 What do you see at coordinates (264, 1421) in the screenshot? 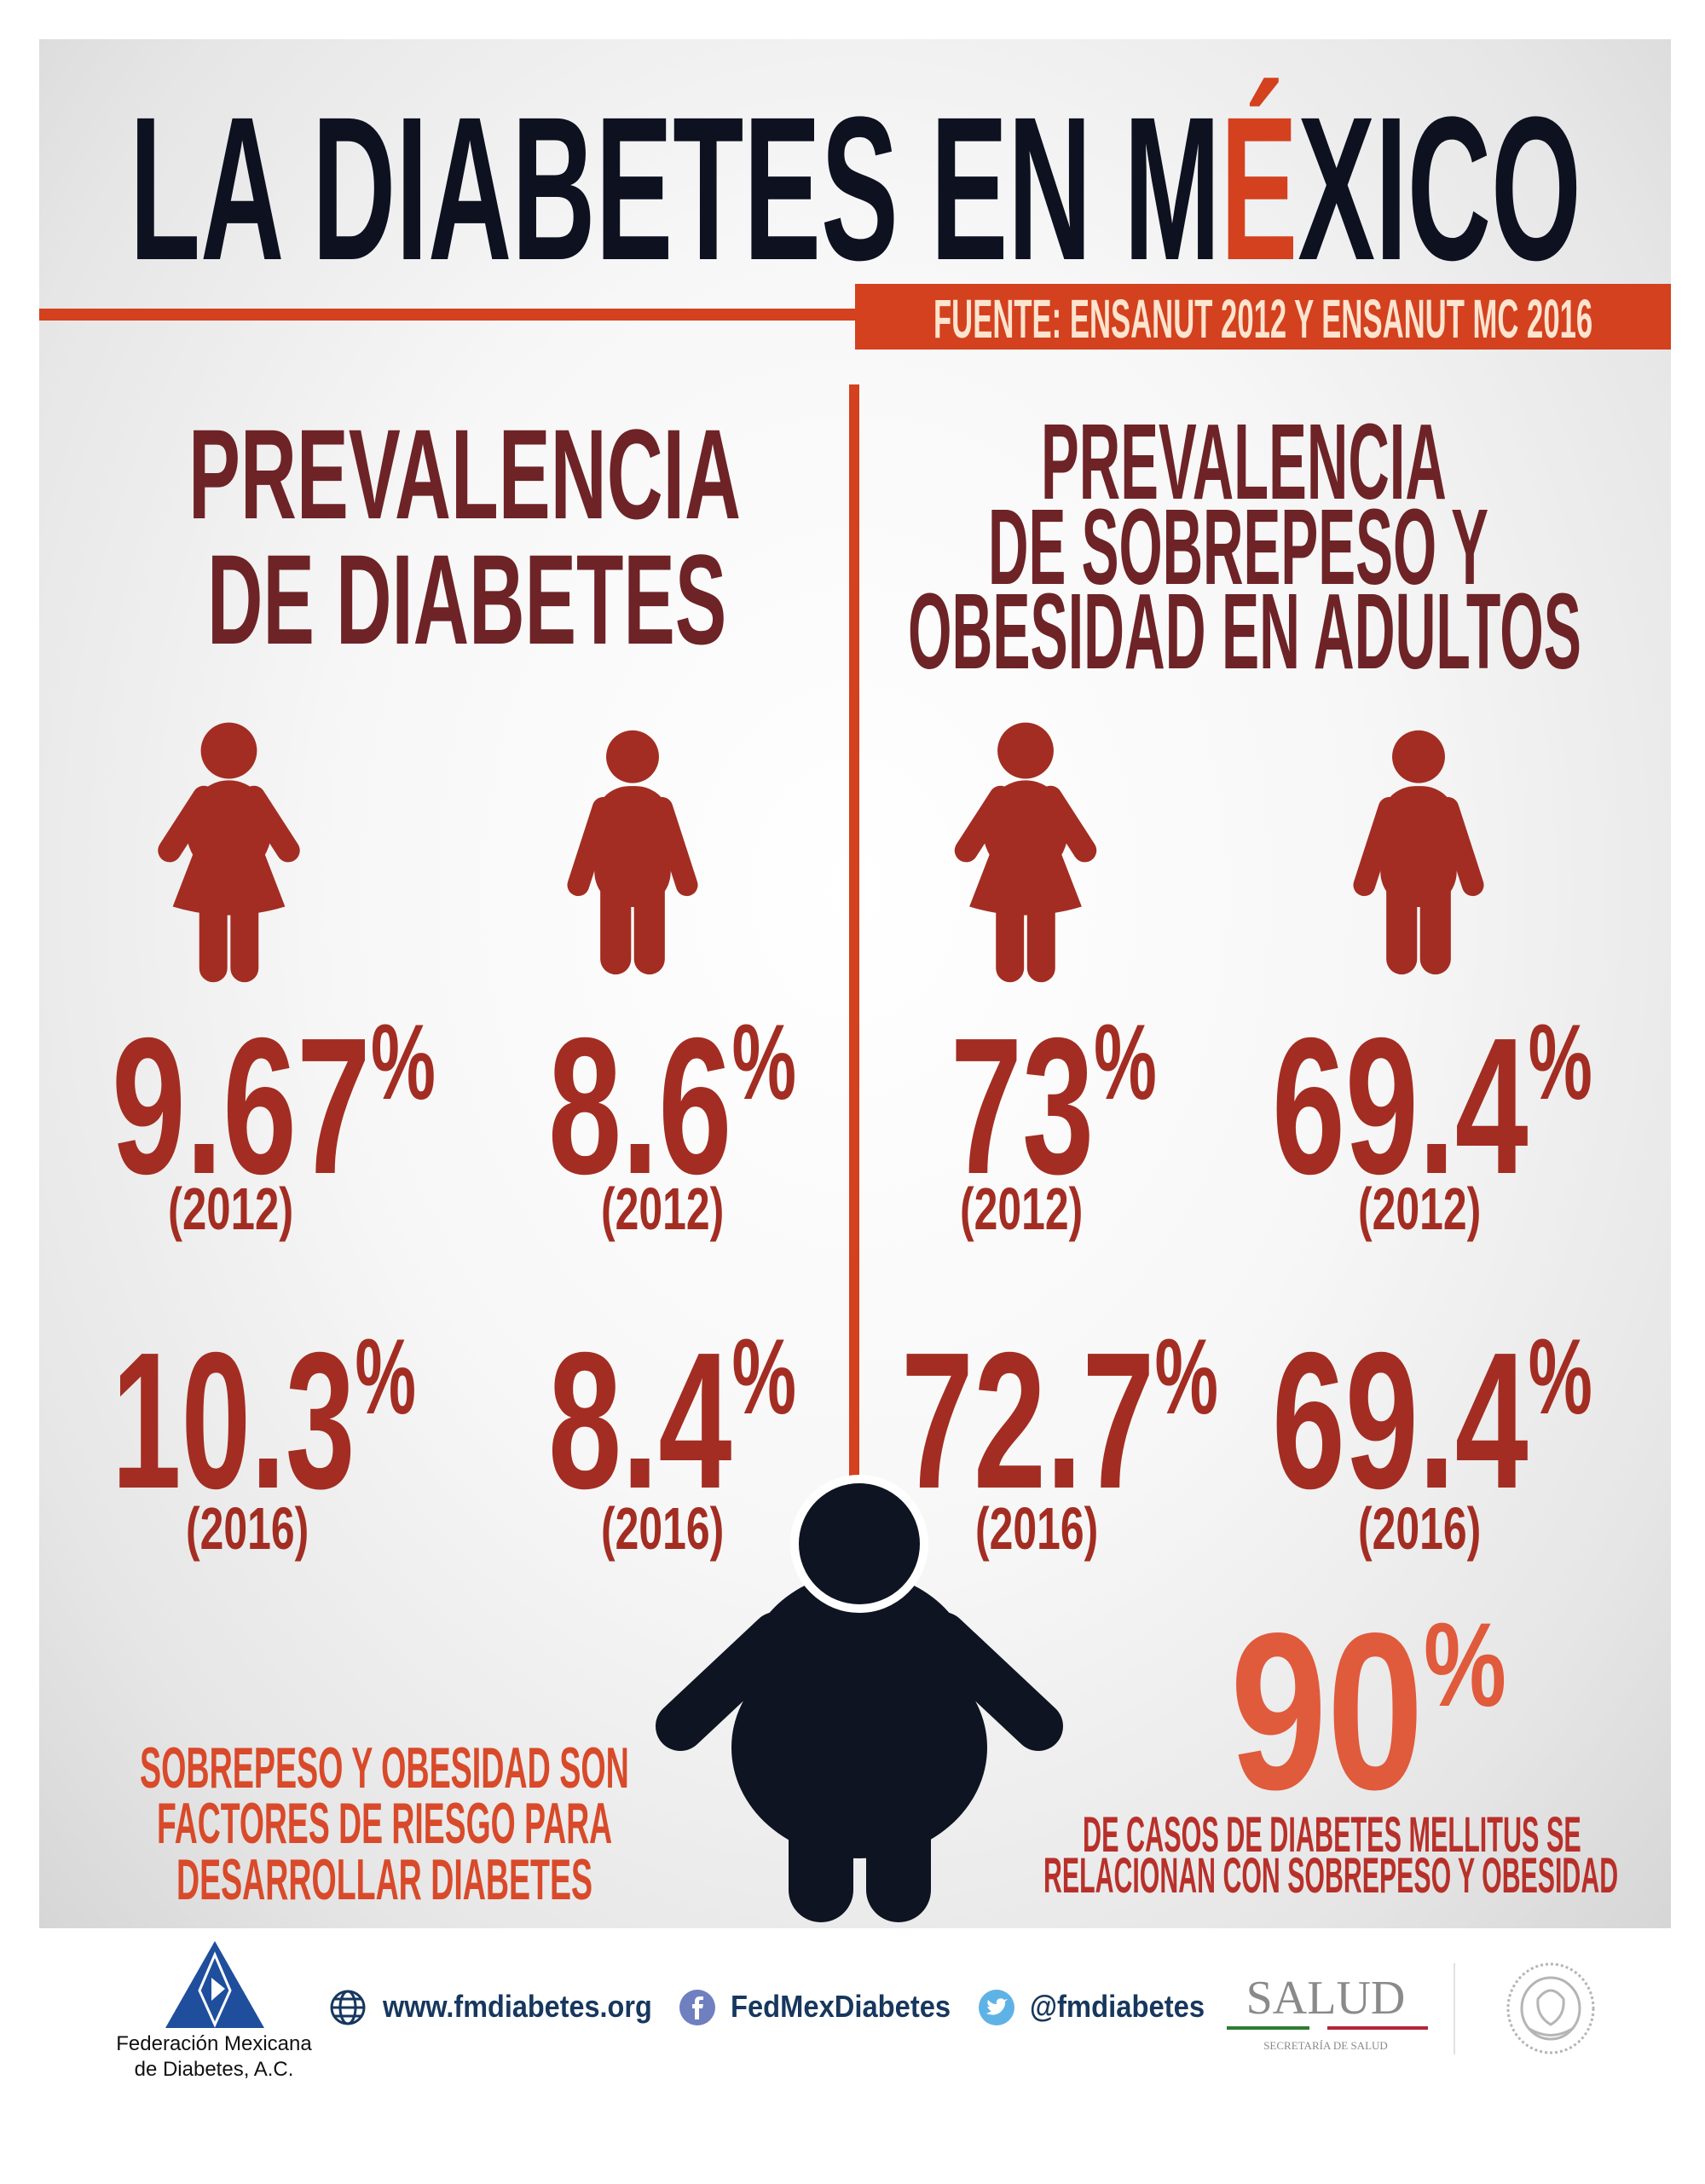
I see `stat-diabetes-women-2016: 10.3%` at bounding box center [264, 1421].